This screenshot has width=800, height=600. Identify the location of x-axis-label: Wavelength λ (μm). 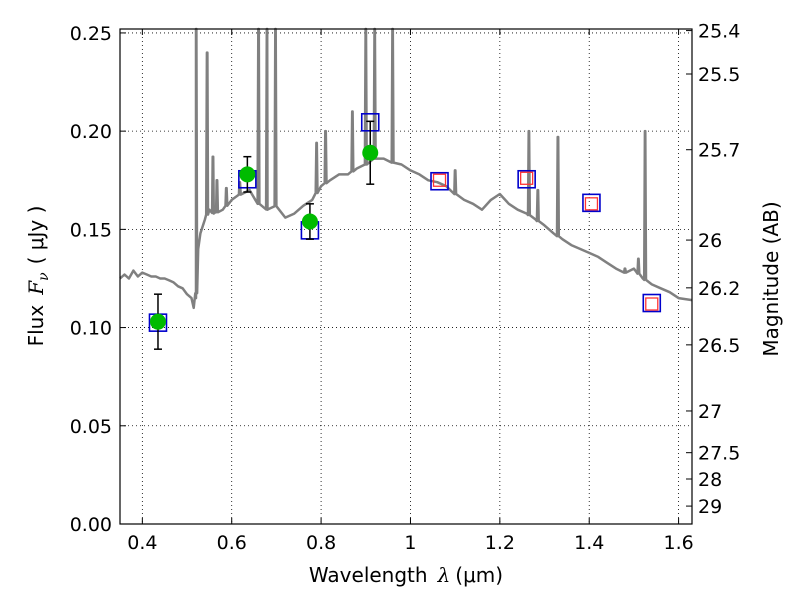
(406, 575).